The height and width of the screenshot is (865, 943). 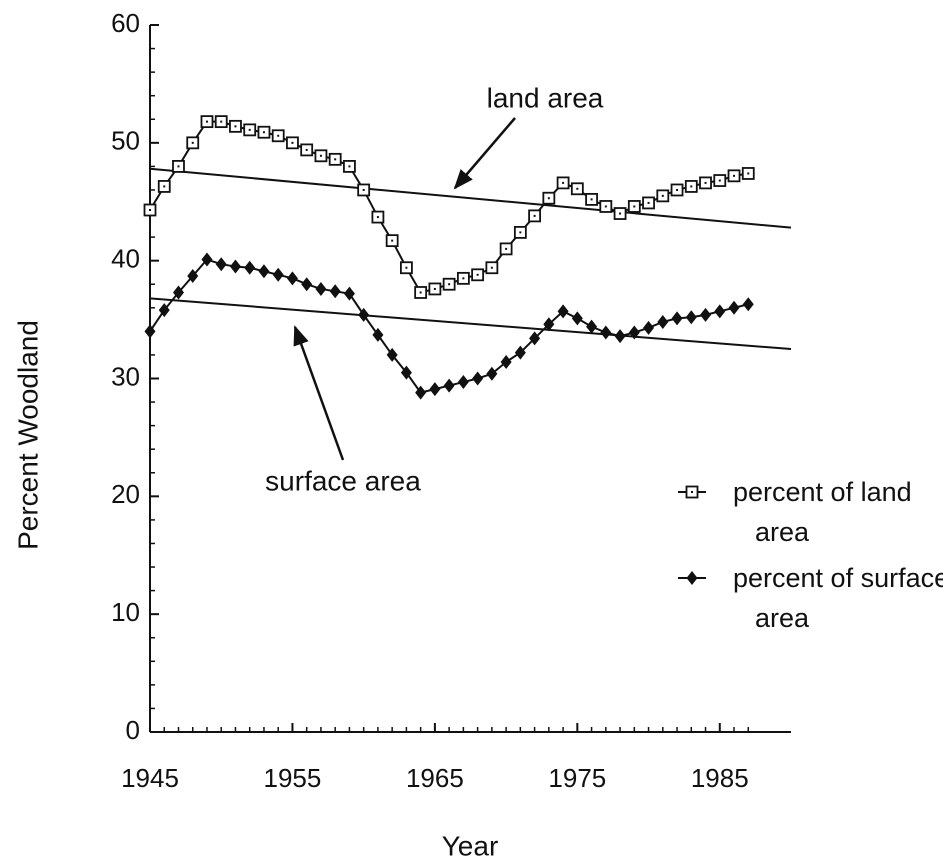 I want to click on y-tick-label: 60, so click(x=125, y=23).